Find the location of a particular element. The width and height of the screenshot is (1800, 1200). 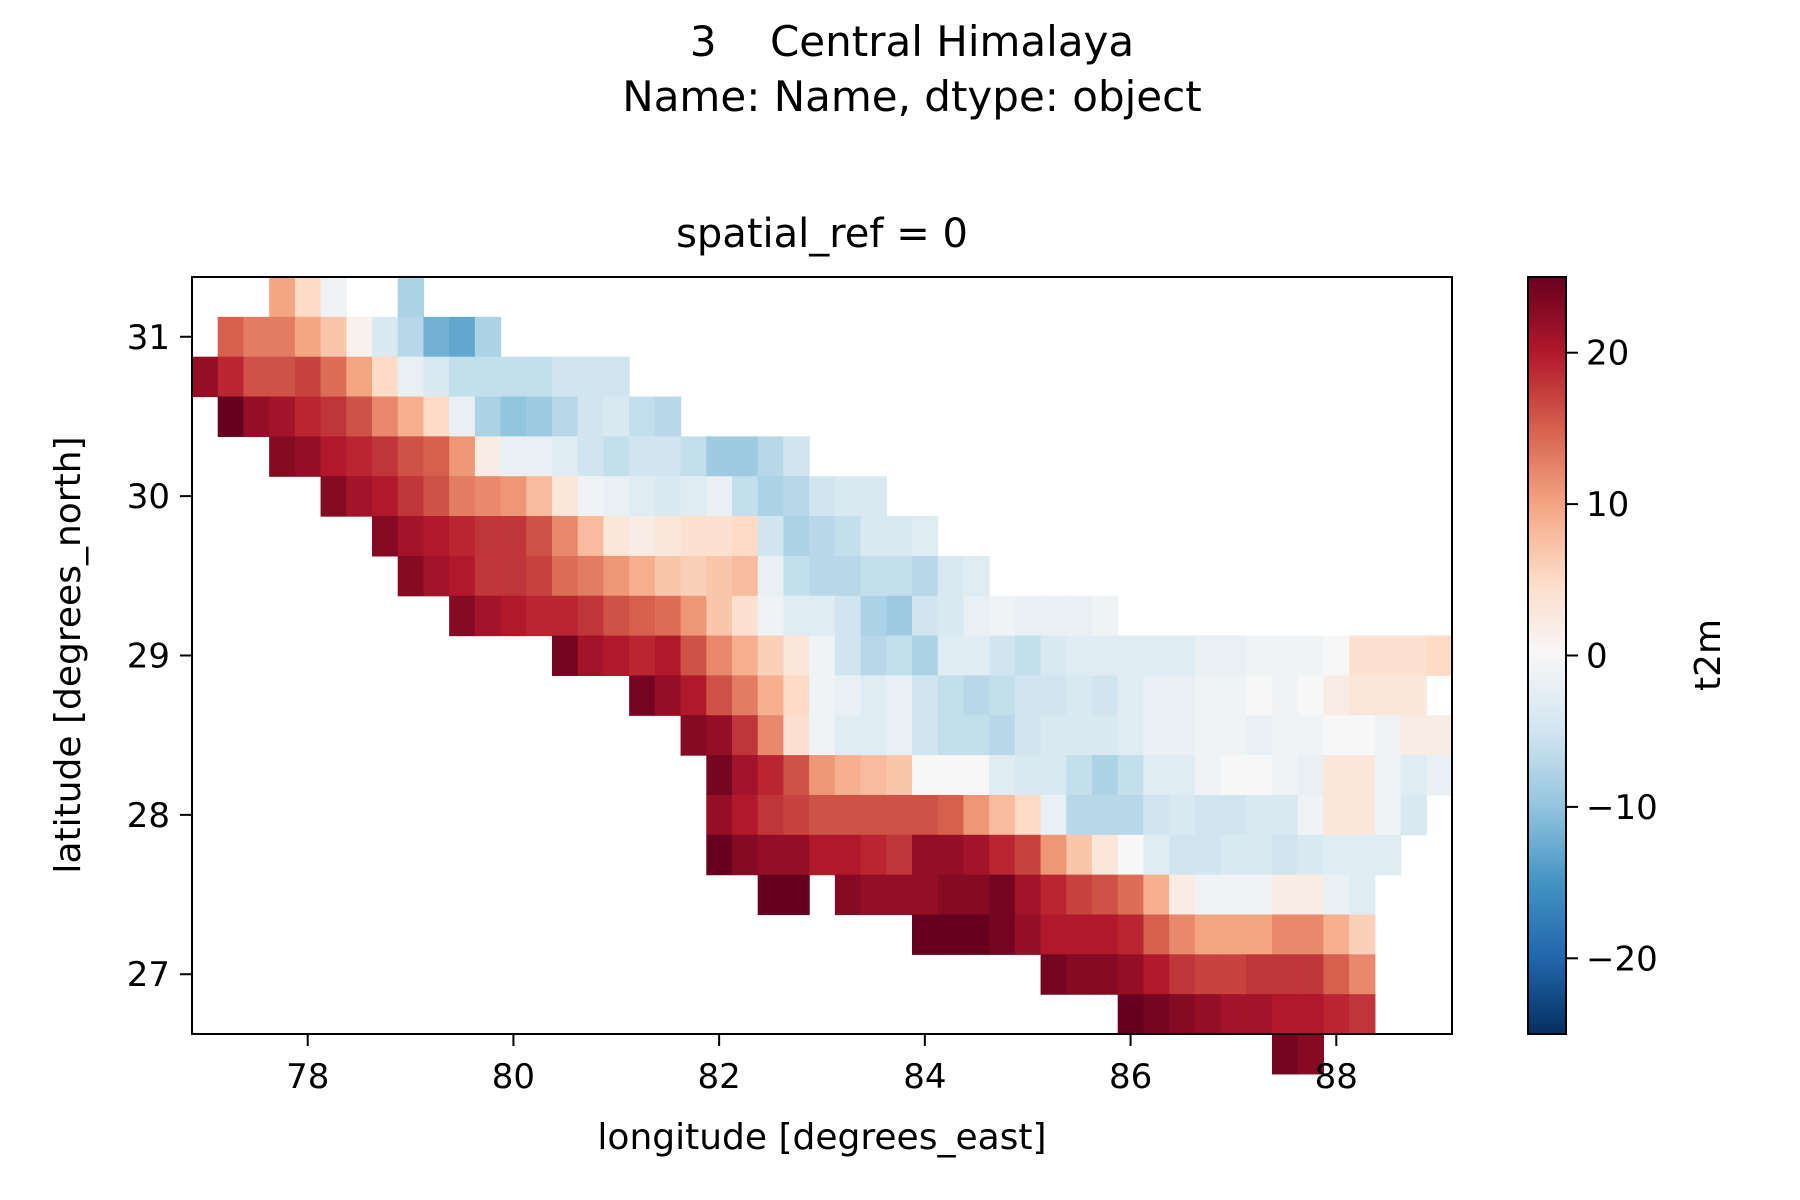

y-tick-label: 29 is located at coordinates (148, 657).